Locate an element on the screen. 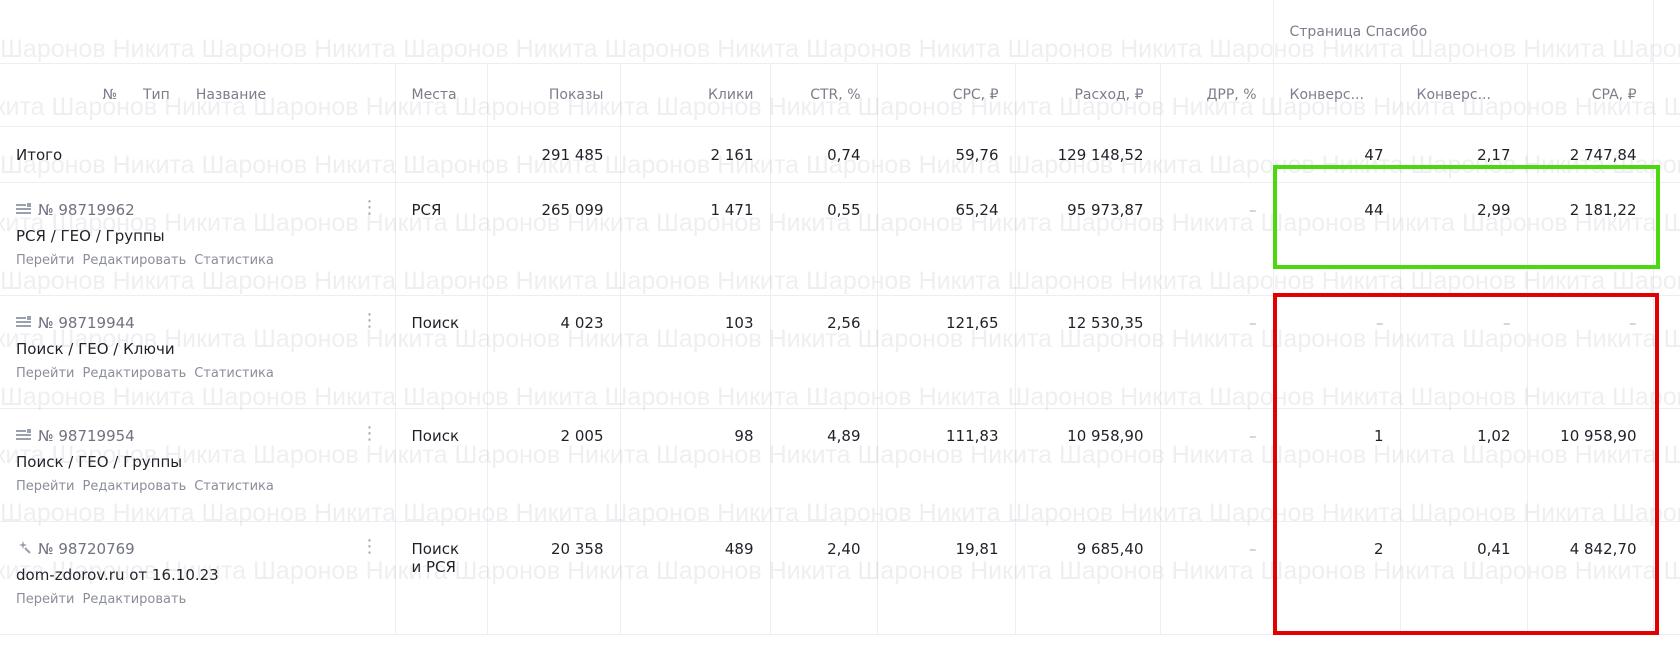  ctr: 0,55 is located at coordinates (823, 239).